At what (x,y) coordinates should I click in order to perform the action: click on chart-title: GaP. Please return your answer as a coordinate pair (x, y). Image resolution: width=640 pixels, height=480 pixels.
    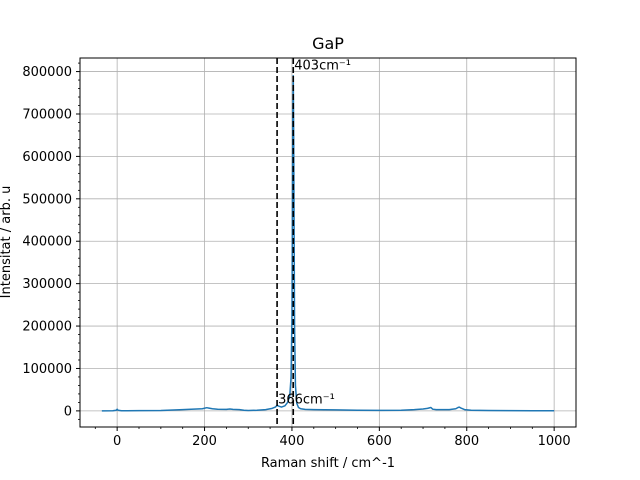
    Looking at the image, I should click on (328, 43).